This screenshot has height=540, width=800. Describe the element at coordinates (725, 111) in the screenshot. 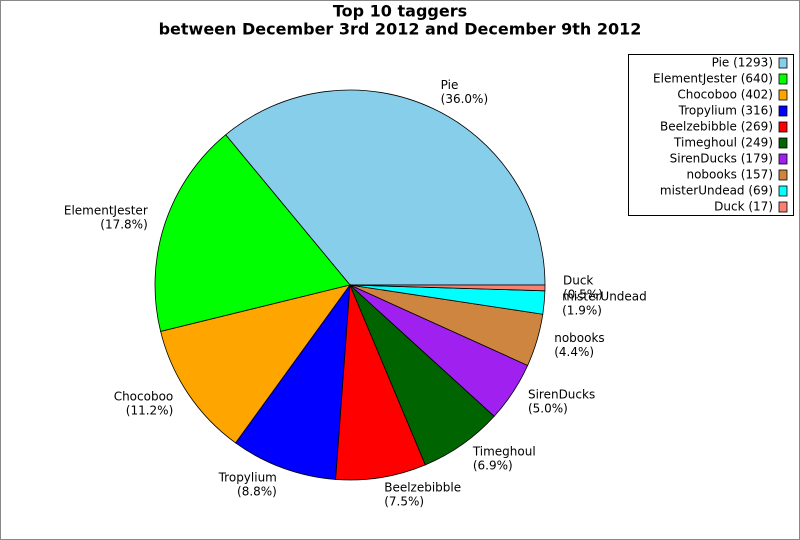

I see `legend-label: Tropylium (316)` at that location.